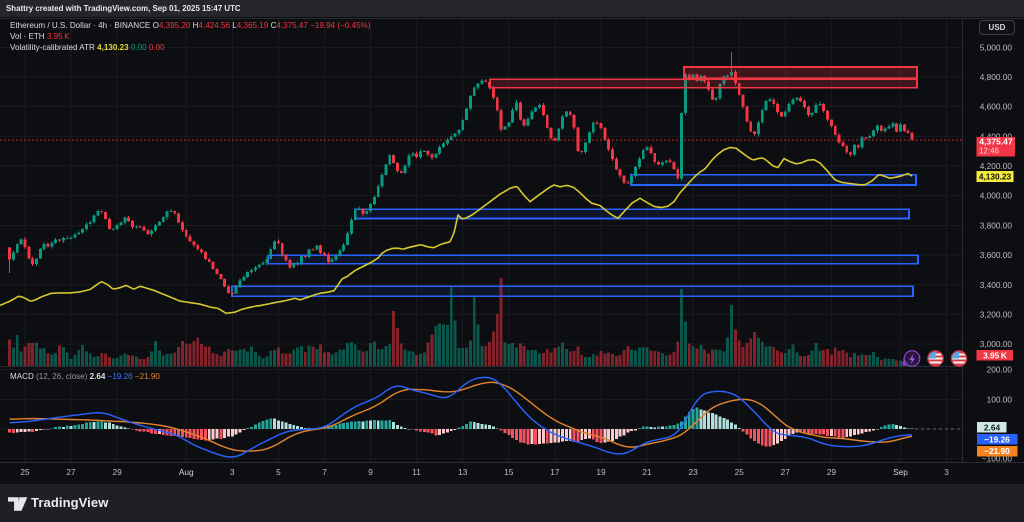 The height and width of the screenshot is (522, 1024). Describe the element at coordinates (995, 356) in the screenshot. I see `svg-text: 3.95 K` at that location.